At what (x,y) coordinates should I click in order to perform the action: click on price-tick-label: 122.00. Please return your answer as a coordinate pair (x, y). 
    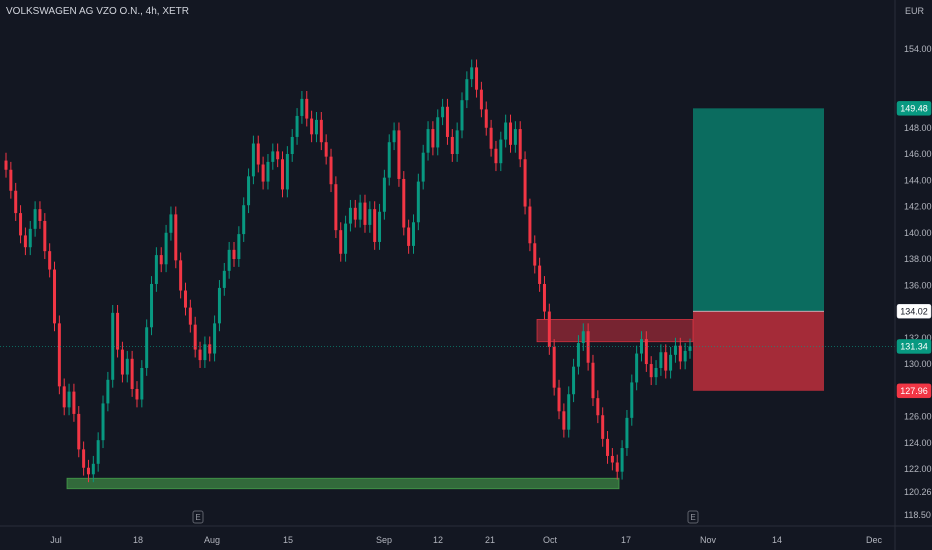
    Looking at the image, I should click on (918, 469).